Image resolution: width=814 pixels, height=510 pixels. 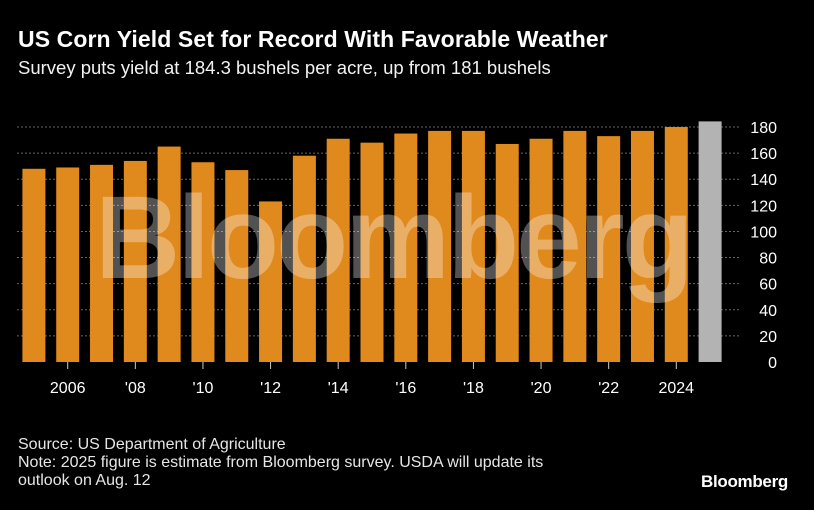 What do you see at coordinates (541, 250) in the screenshot?
I see `bar-2020` at bounding box center [541, 250].